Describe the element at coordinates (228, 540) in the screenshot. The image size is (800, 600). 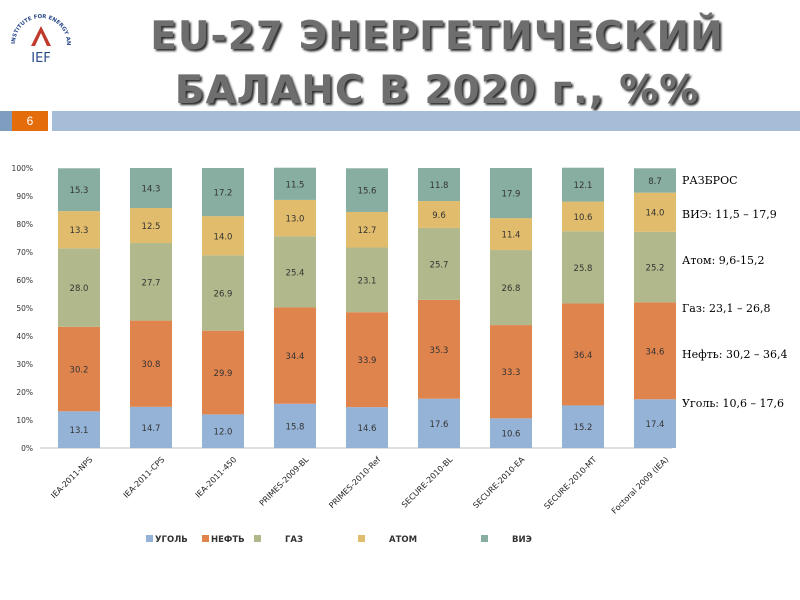
I see `legend-label-oil: НЕФТЬ` at that location.